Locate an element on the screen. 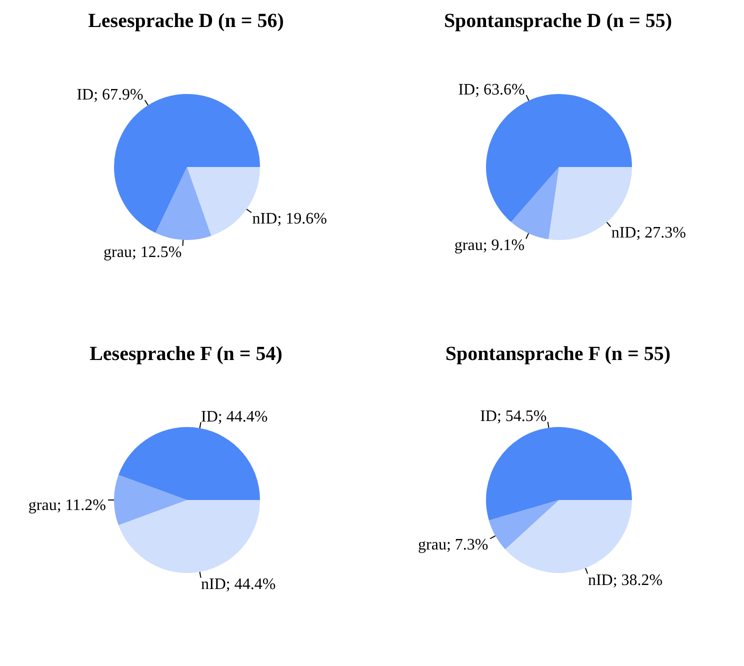 This screenshot has height=666, width=744. slice-label: grau; 9.1% is located at coordinates (489, 245).